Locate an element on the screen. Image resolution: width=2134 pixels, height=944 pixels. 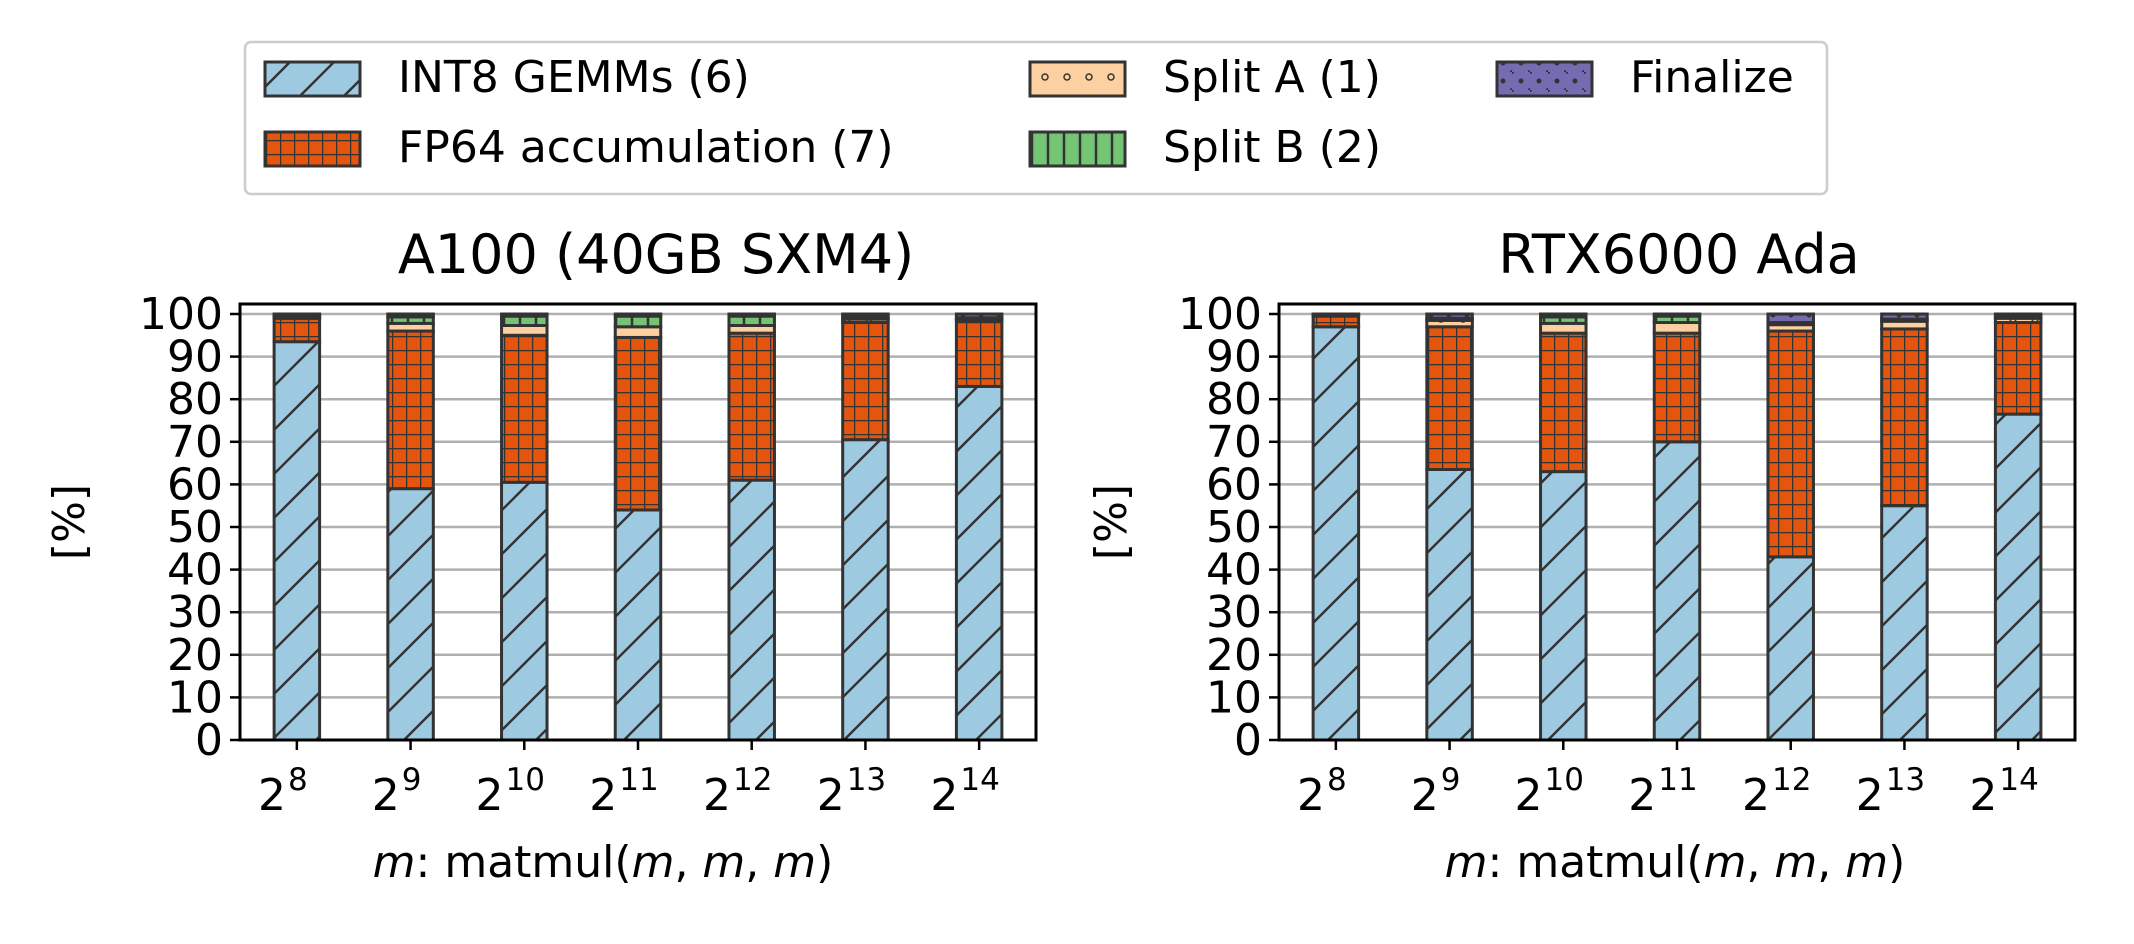
panel-title: RTX6000 Ada is located at coordinates (1679, 254).